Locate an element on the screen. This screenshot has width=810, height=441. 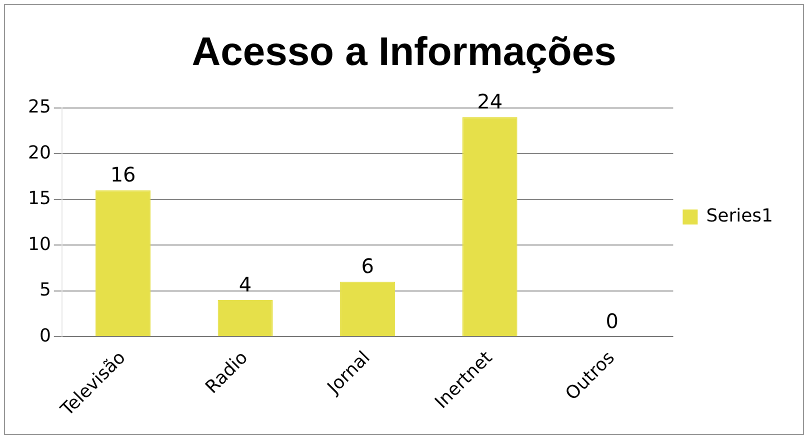
legend-label: Series1 is located at coordinates (740, 216).